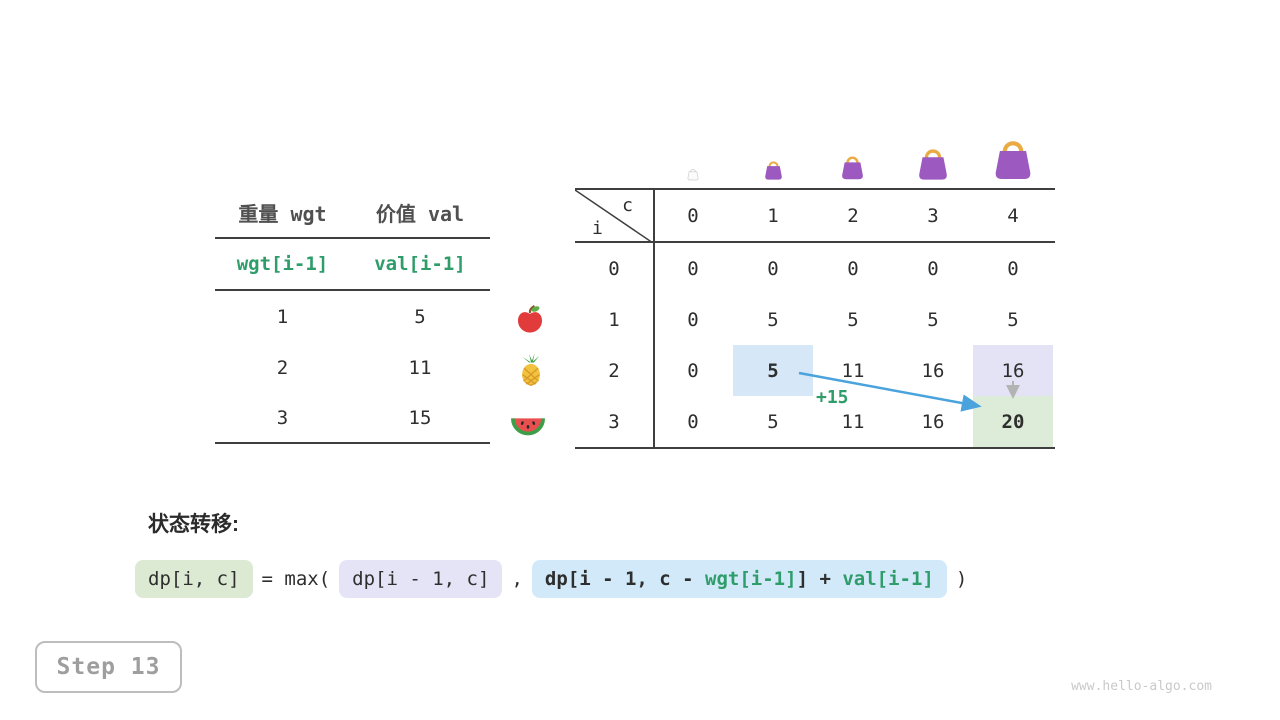 Image resolution: width=1280 pixels, height=720 pixels. I want to click on corner-diagonal-line, so click(614, 216).